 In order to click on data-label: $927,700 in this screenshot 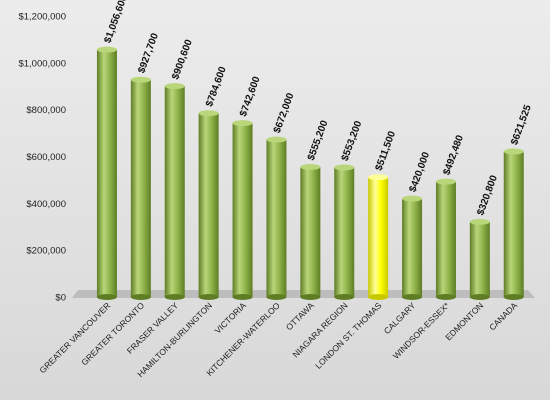, I will do `click(148, 52)`.